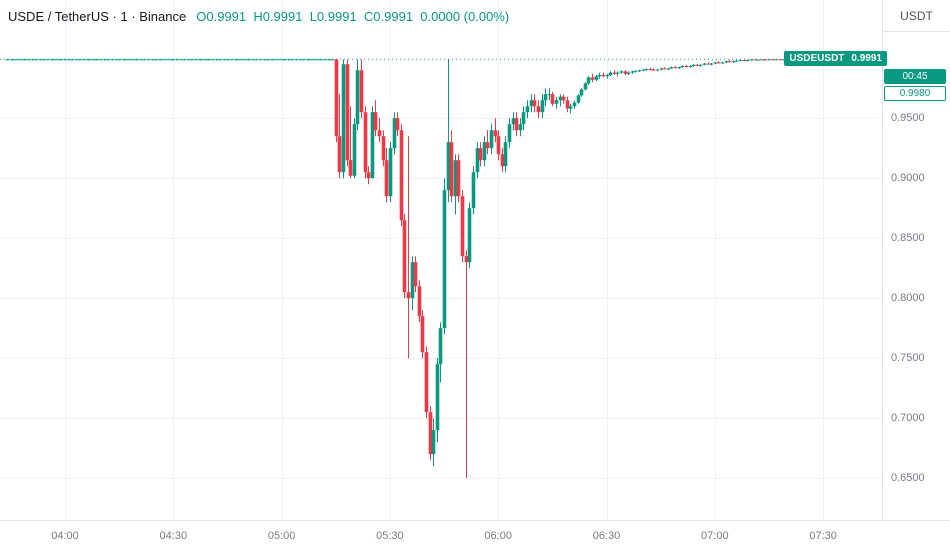 The width and height of the screenshot is (950, 553). What do you see at coordinates (908, 178) in the screenshot?
I see `price-axis-label: 0.9000` at bounding box center [908, 178].